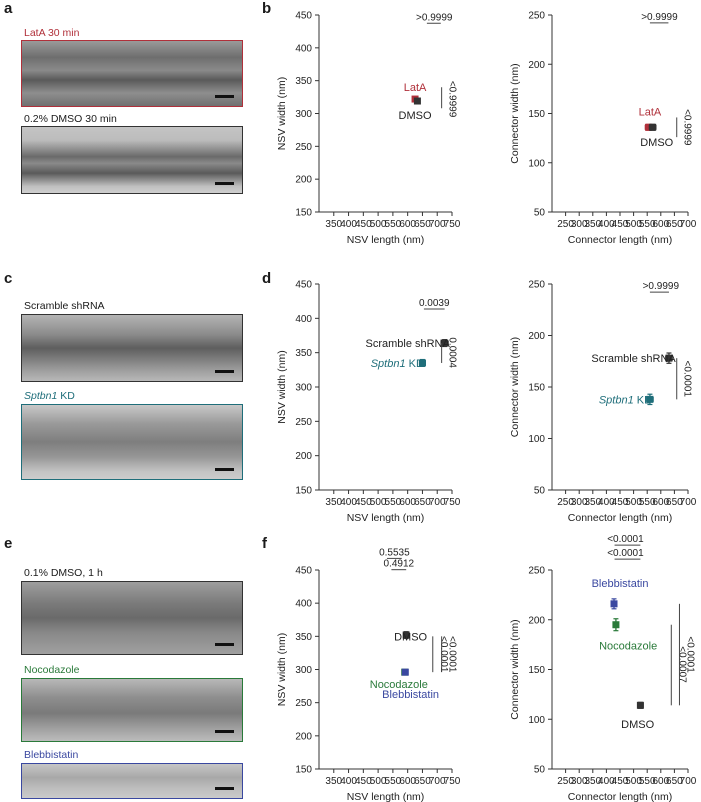 The image size is (701, 802). I want to click on image-label-sptbn1-kd: KD, so click(66, 396).